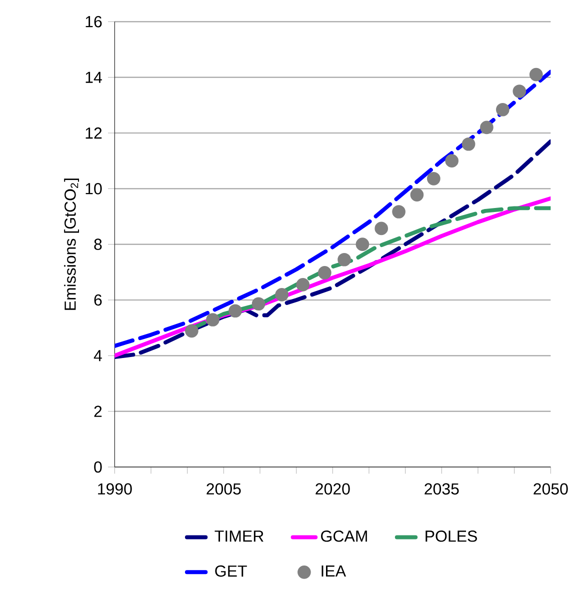 The height and width of the screenshot is (615, 581). I want to click on y-tick-label: 2, so click(98, 411).